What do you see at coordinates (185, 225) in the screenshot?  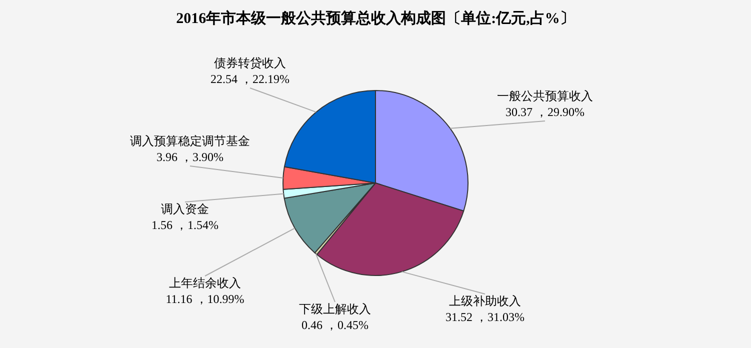 I see `data-label: 1.56 ，1.54%` at bounding box center [185, 225].